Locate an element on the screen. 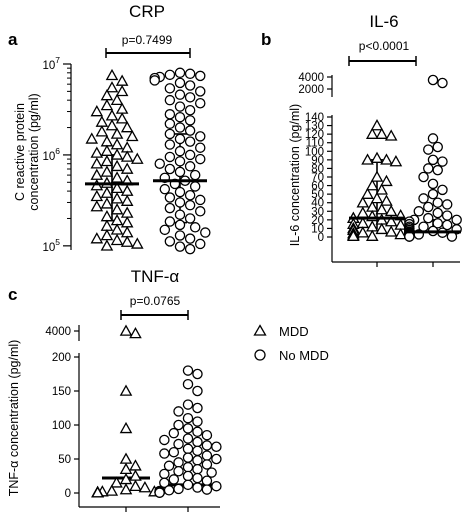  legend-label-mdd: MDD is located at coordinates (294, 331).